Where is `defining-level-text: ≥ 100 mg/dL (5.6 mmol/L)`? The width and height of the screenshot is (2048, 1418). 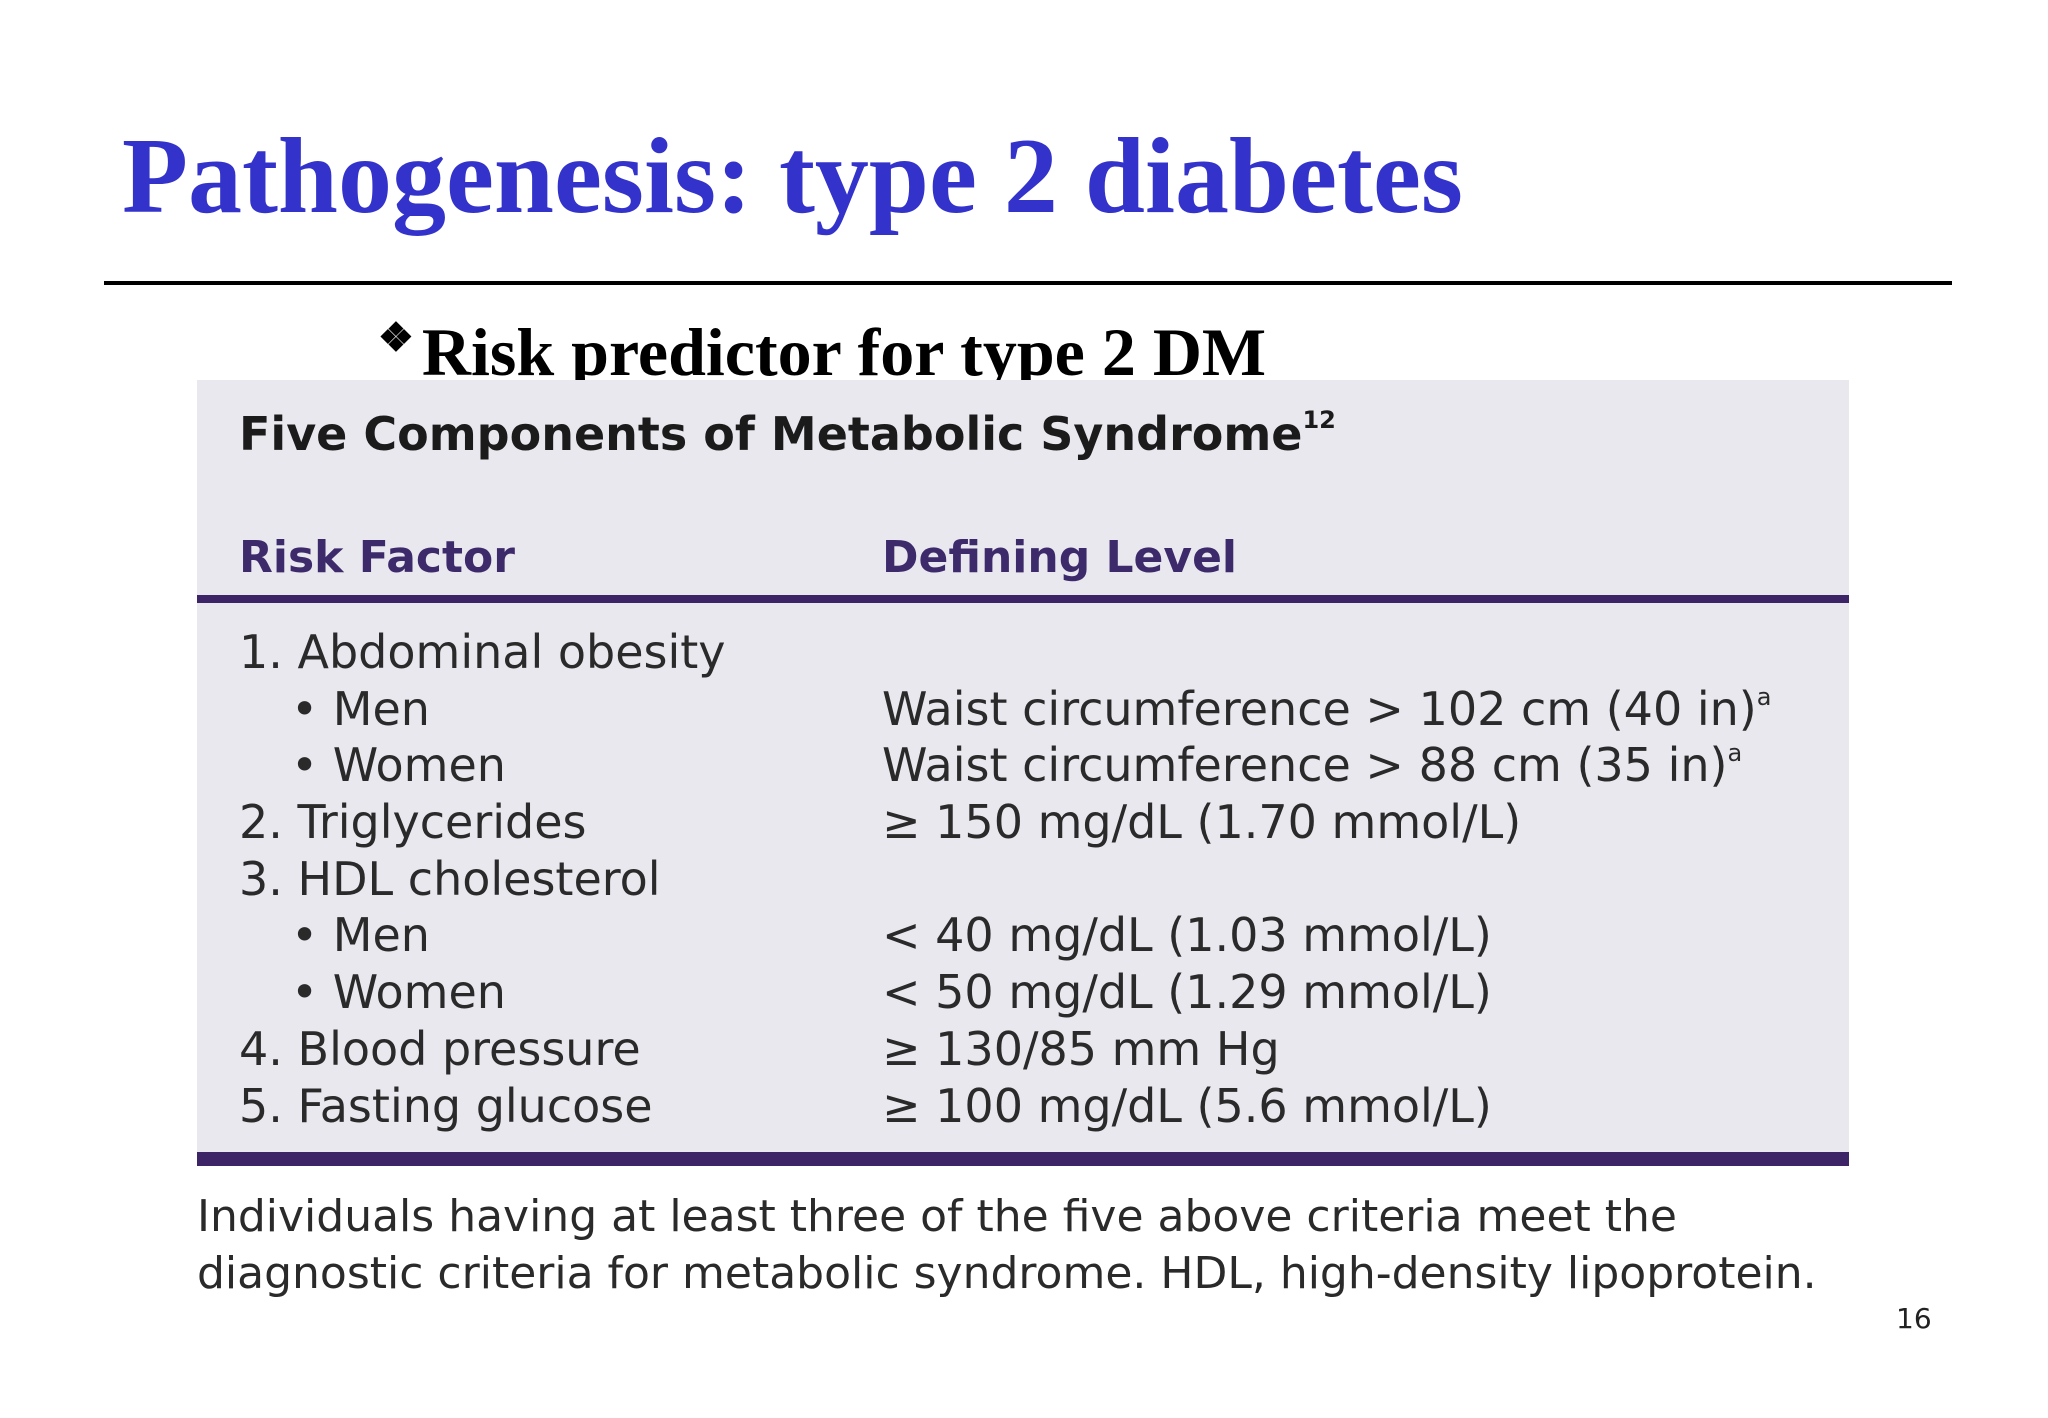 defining-level-text: ≥ 100 mg/dL (5.6 mmol/L) is located at coordinates (1187, 1105).